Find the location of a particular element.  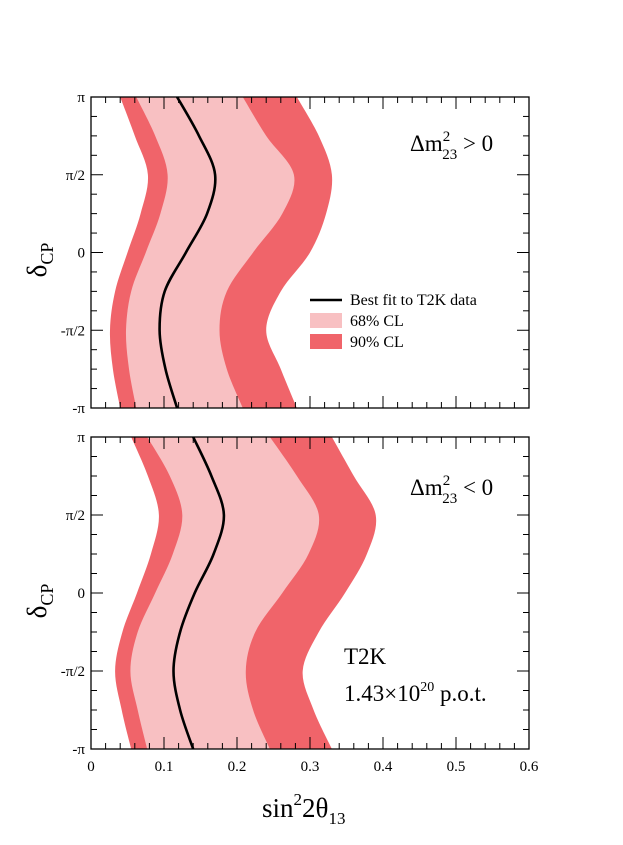

top-mass-hierarchy-label: Δm2 23 > 0 is located at coordinates (451, 146).